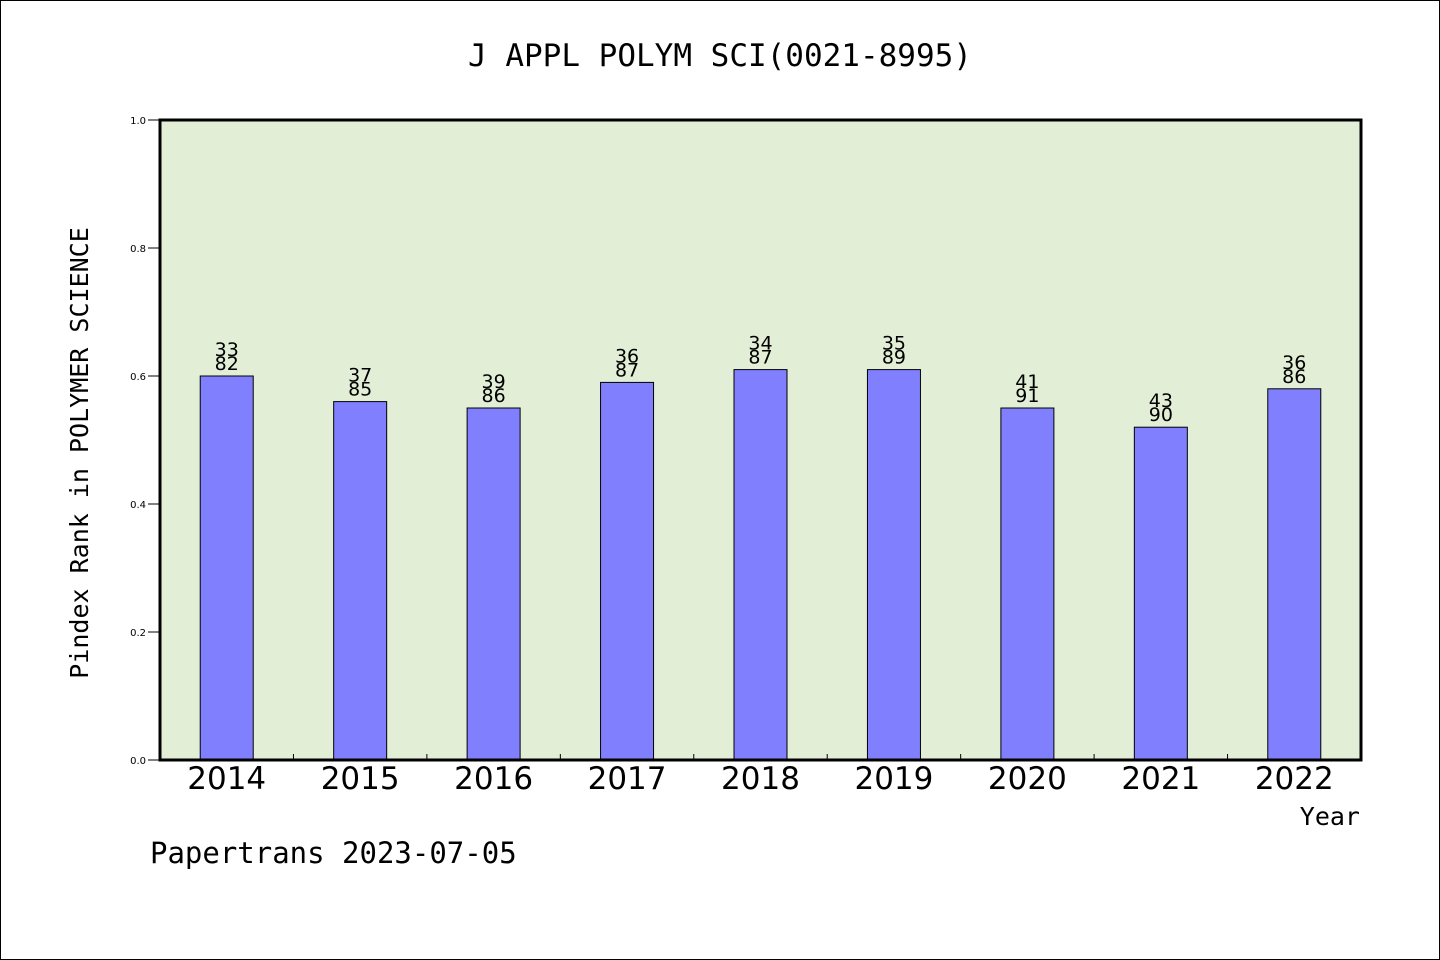  Describe the element at coordinates (1330, 816) in the screenshot. I see `x-axis-title: Year` at that location.